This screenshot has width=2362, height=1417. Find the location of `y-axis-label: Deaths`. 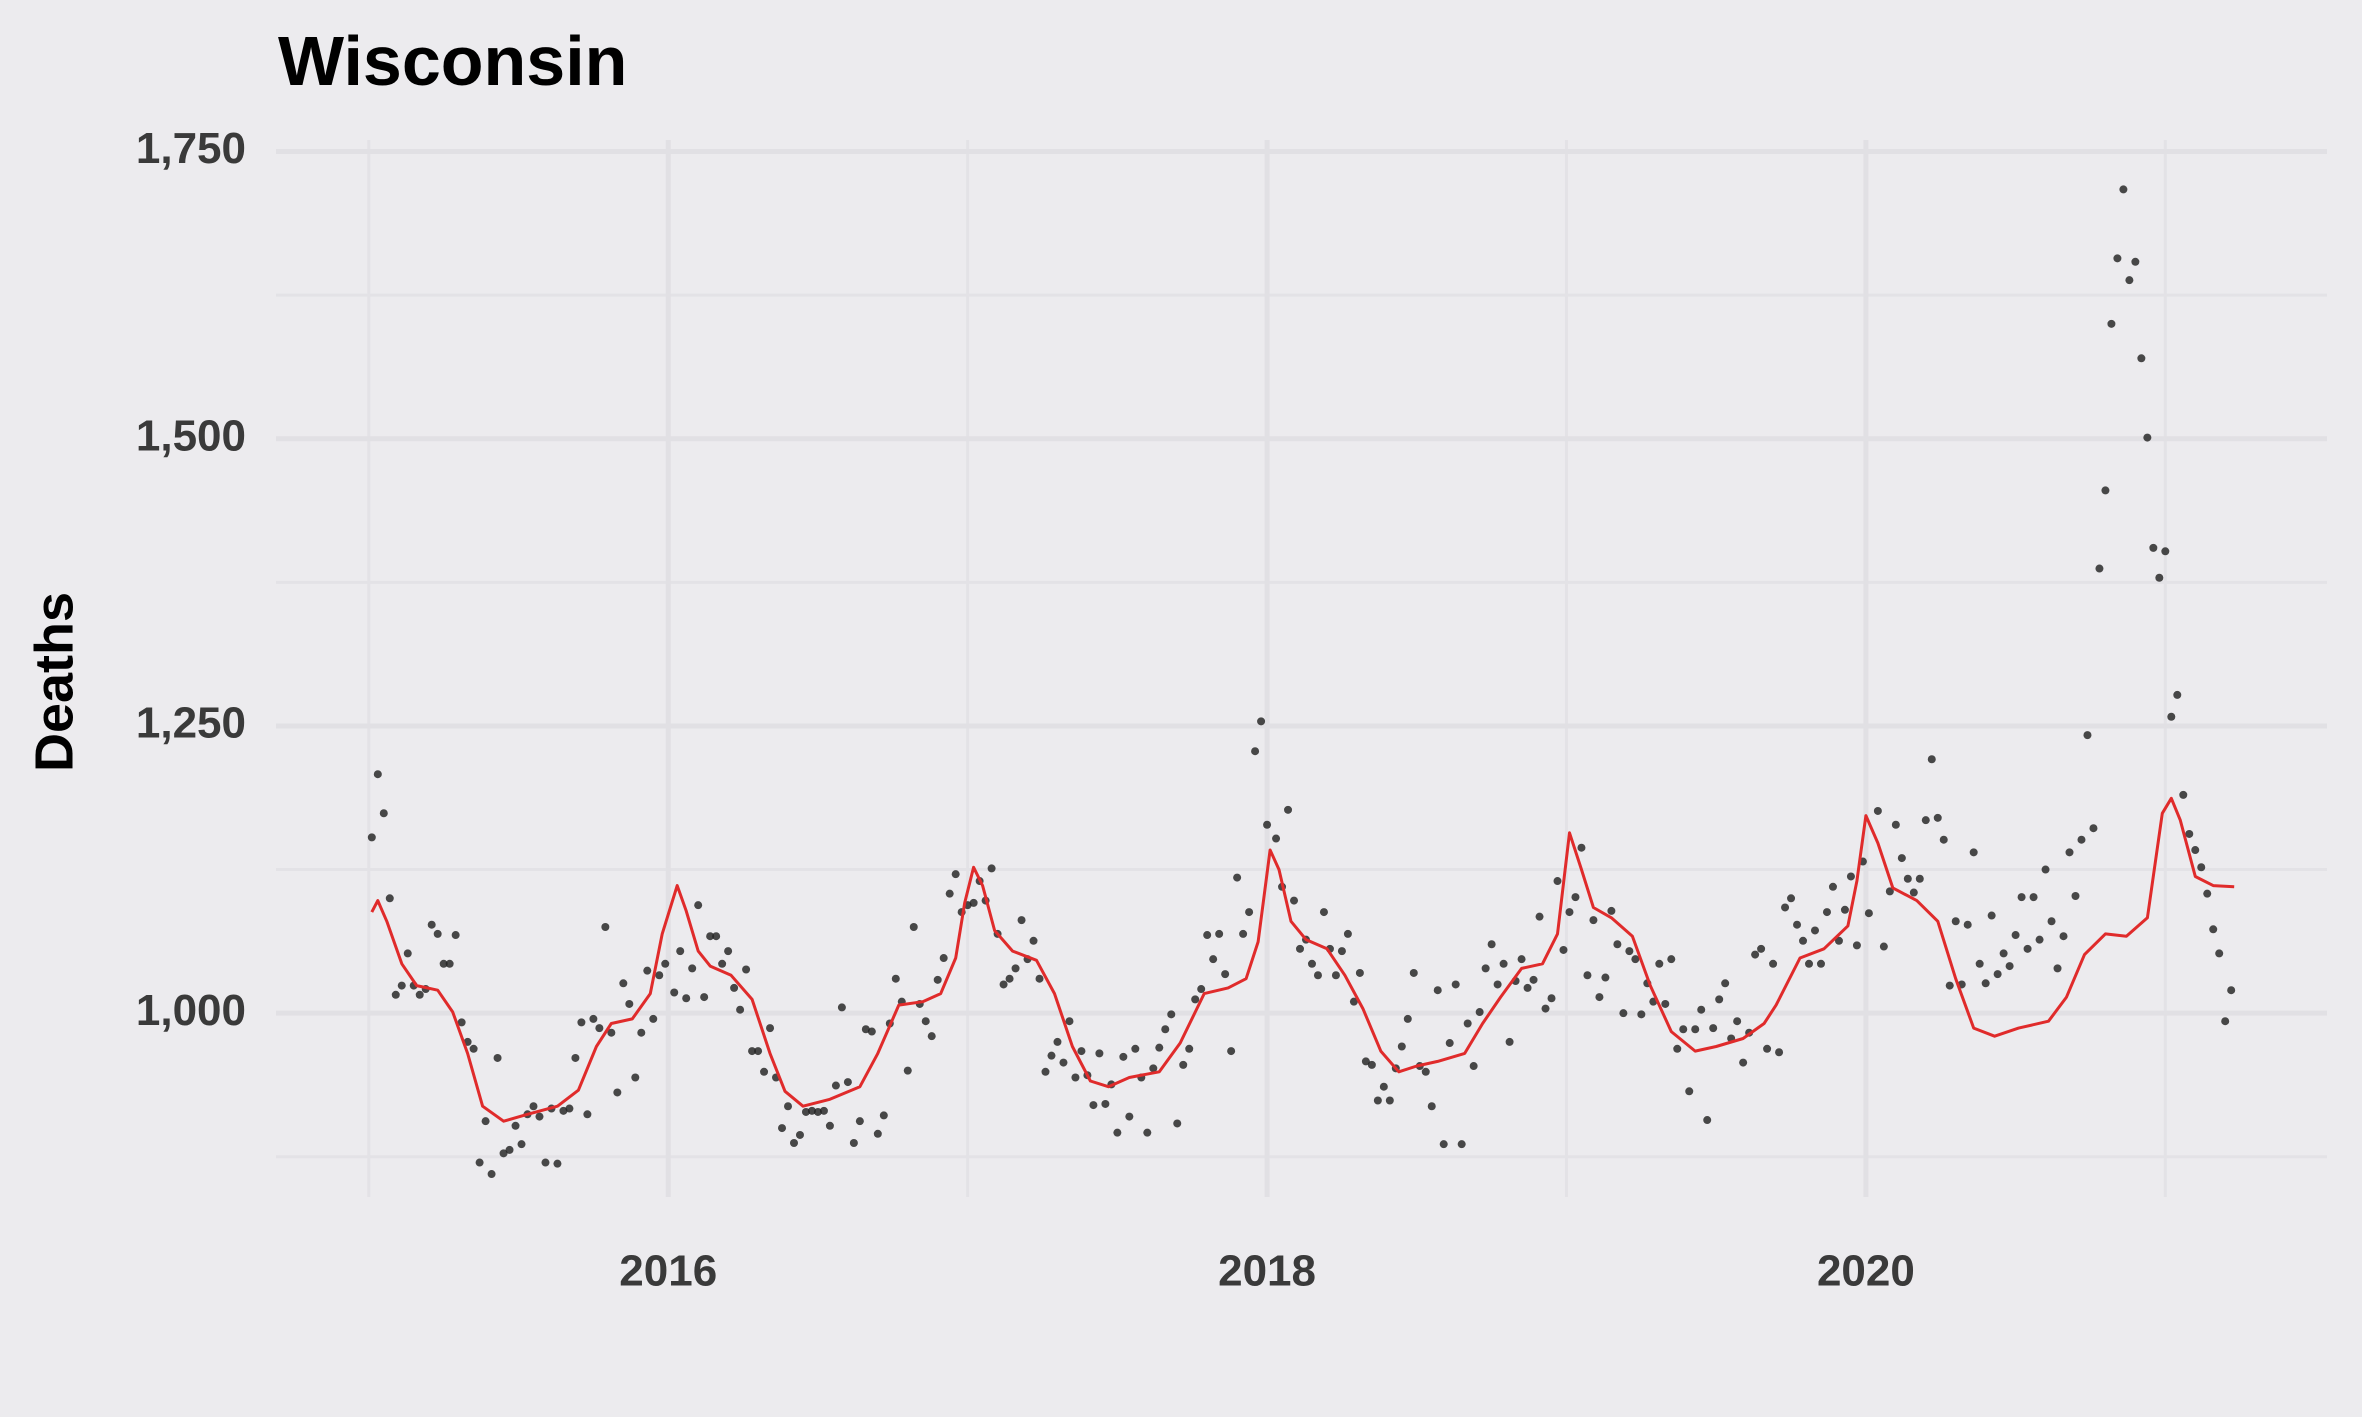

y-axis-label: Deaths is located at coordinates (54, 682).